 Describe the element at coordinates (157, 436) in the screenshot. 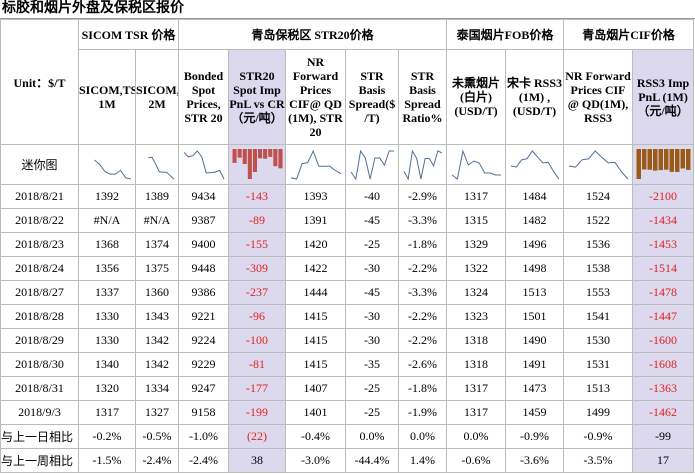

I see `summary-cell: -0.5%` at that location.